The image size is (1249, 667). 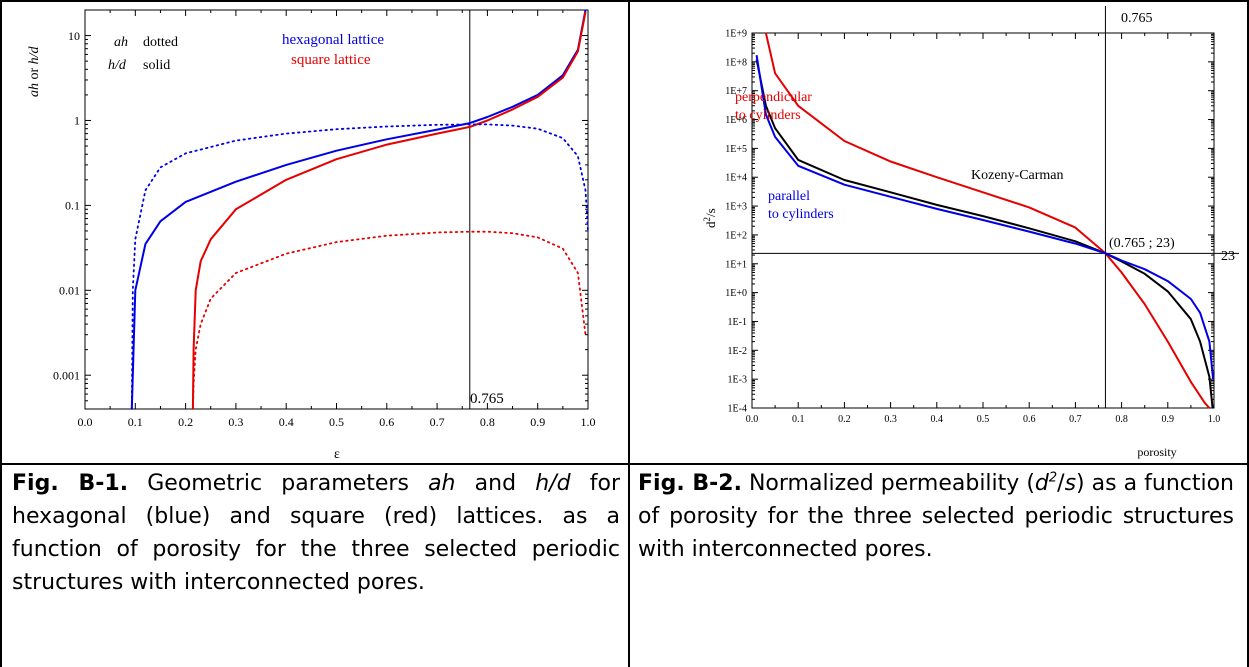 I want to click on fig1-x-axis-label: ε, so click(x=337, y=454).